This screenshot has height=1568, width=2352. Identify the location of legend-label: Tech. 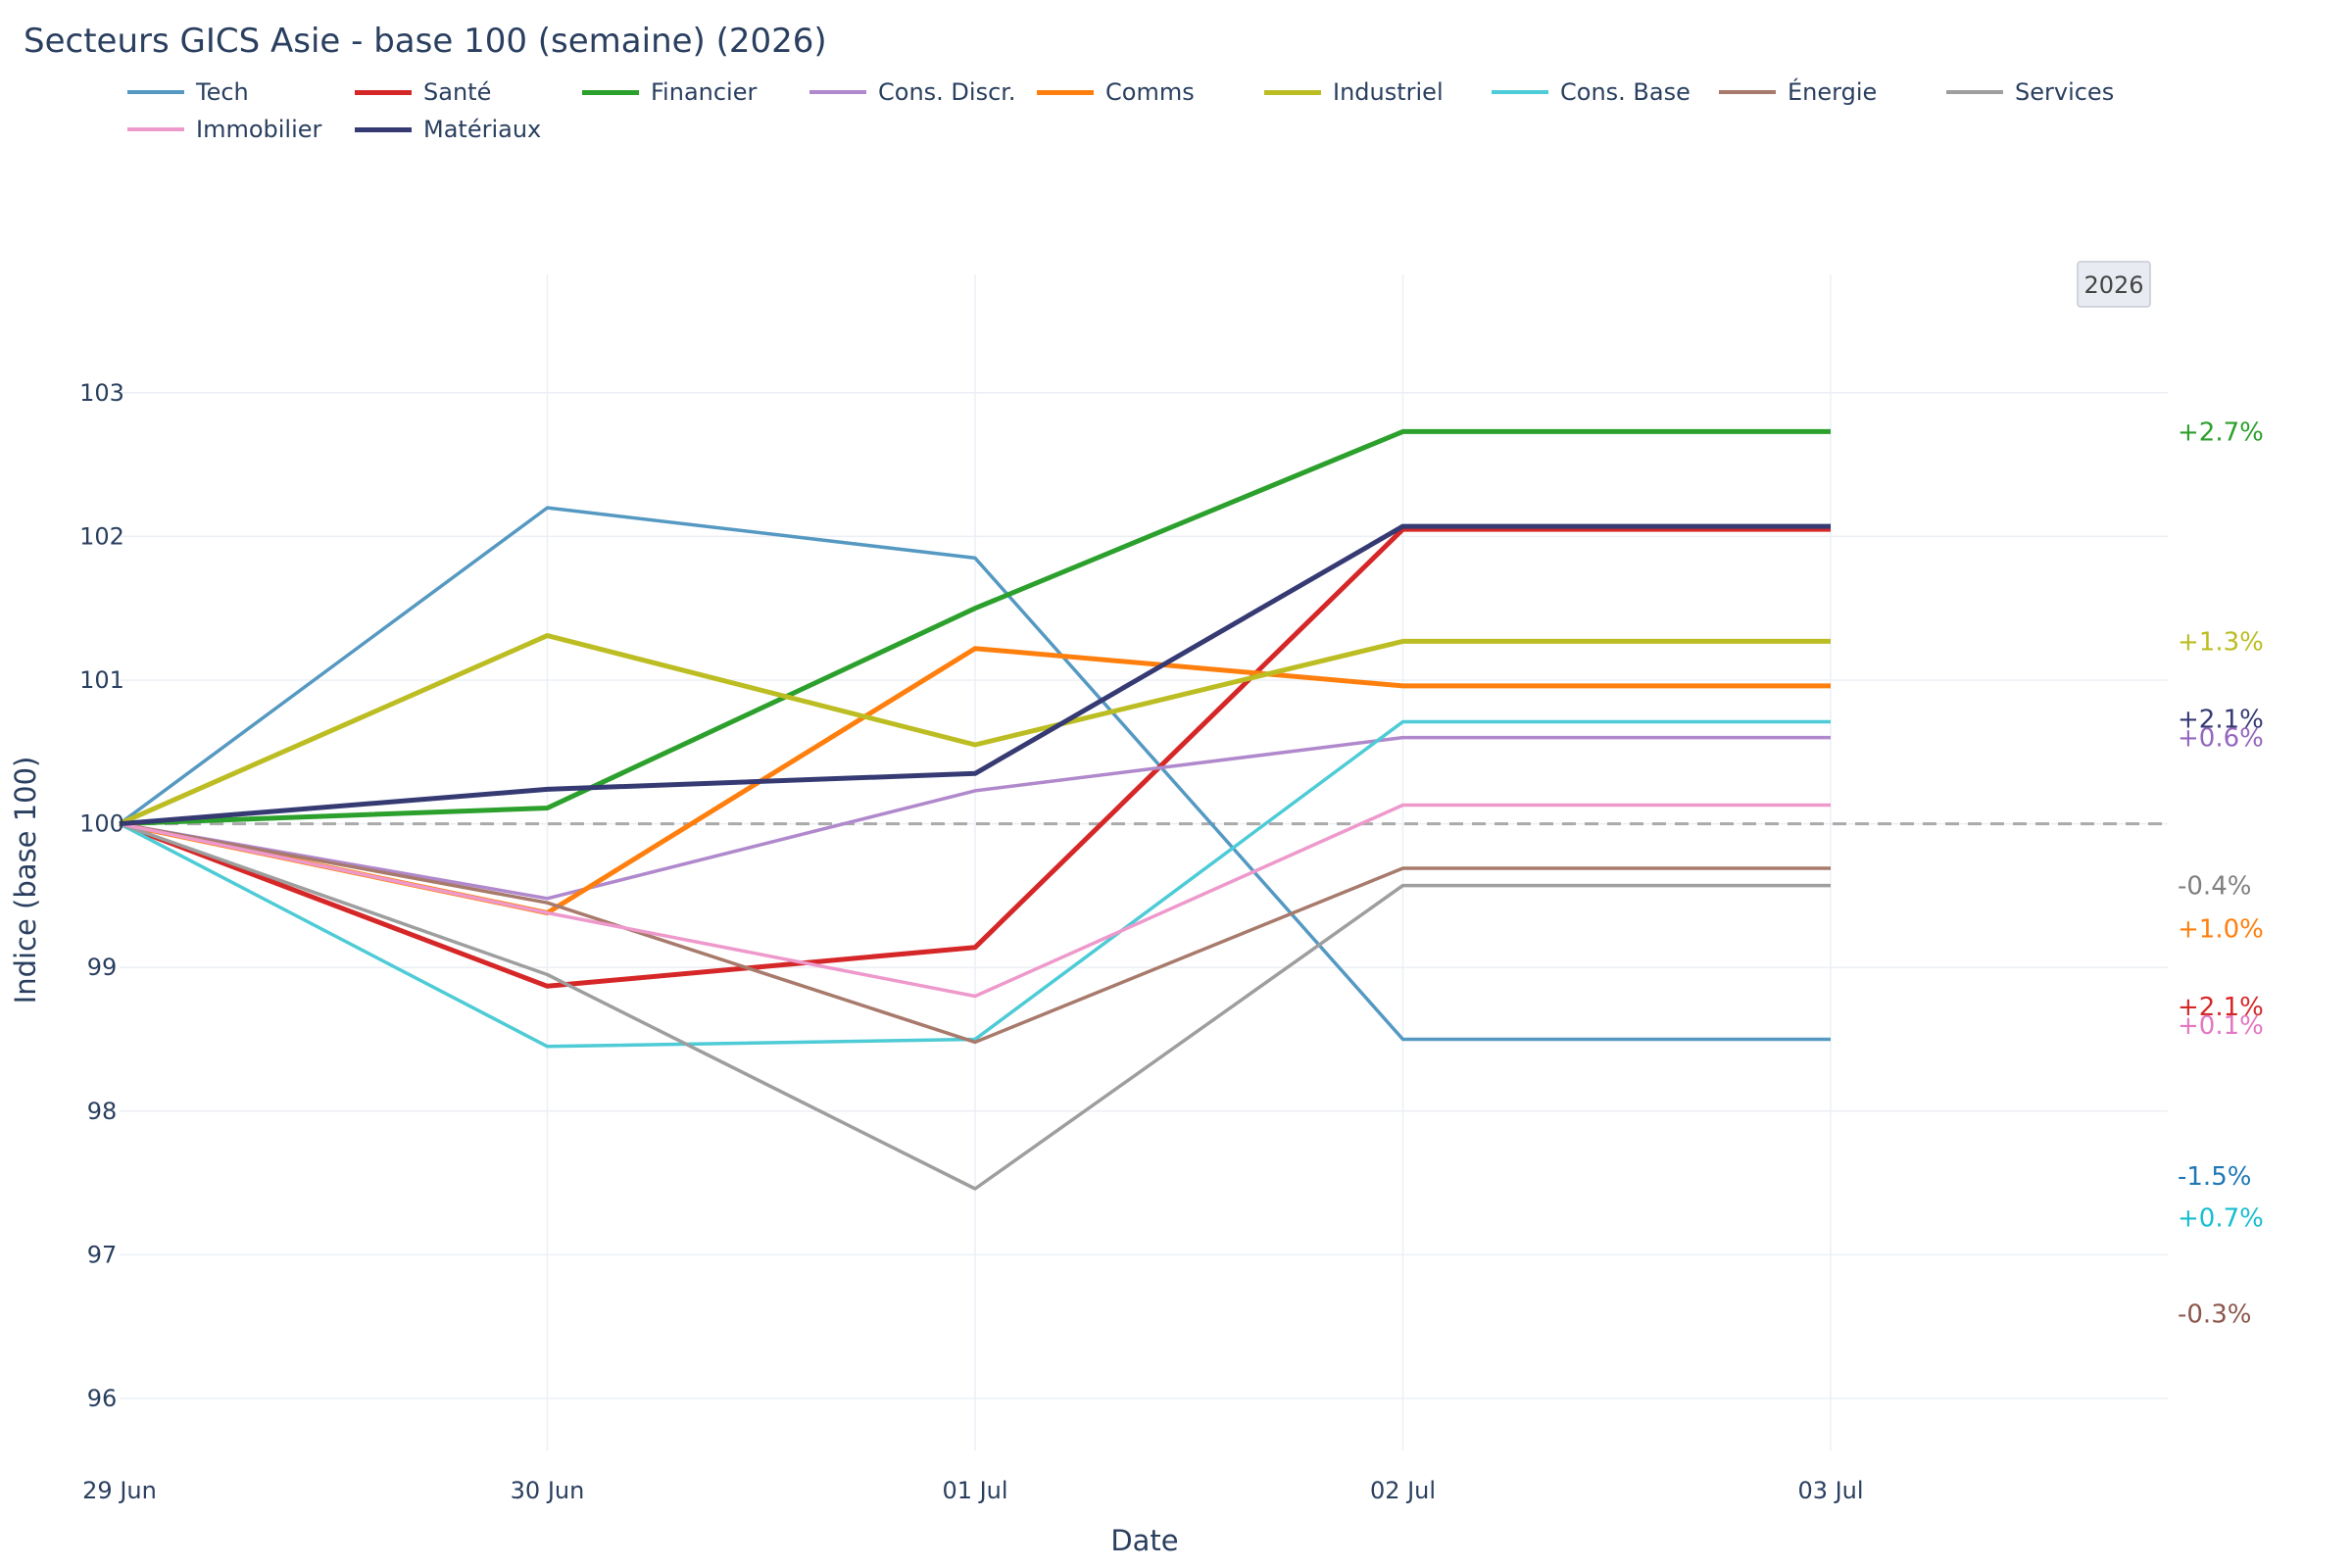
(223, 92).